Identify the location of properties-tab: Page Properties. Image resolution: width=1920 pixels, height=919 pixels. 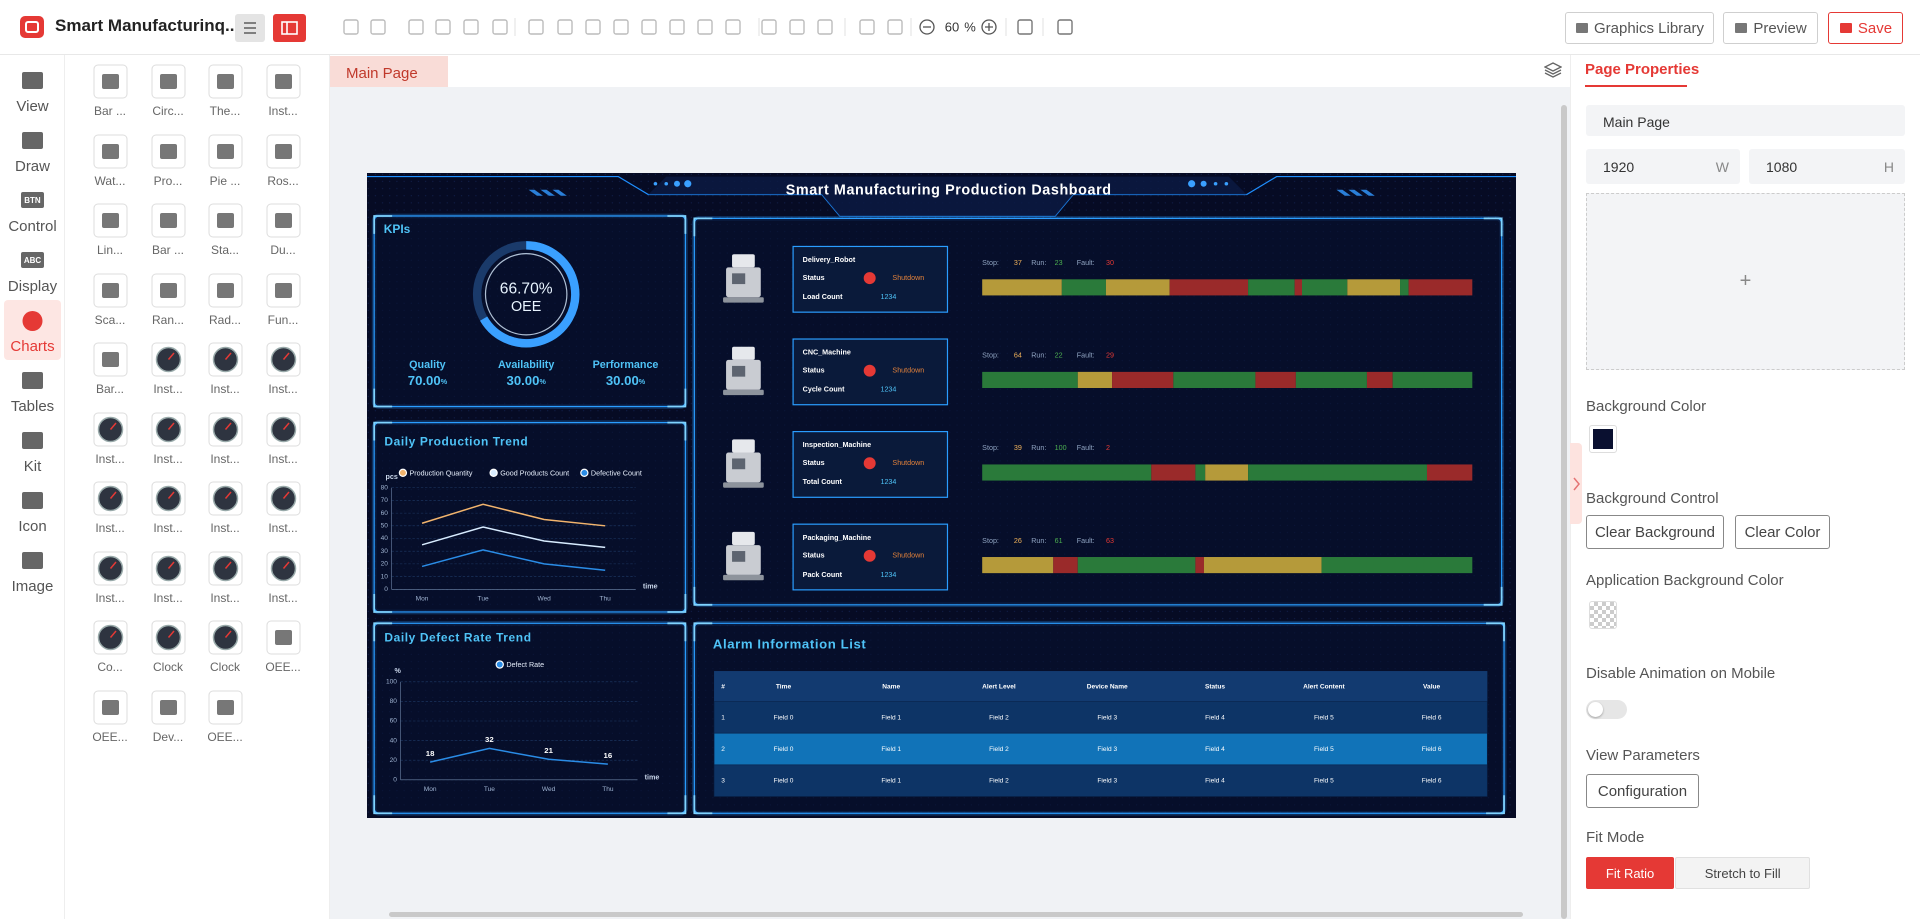
(1642, 69).